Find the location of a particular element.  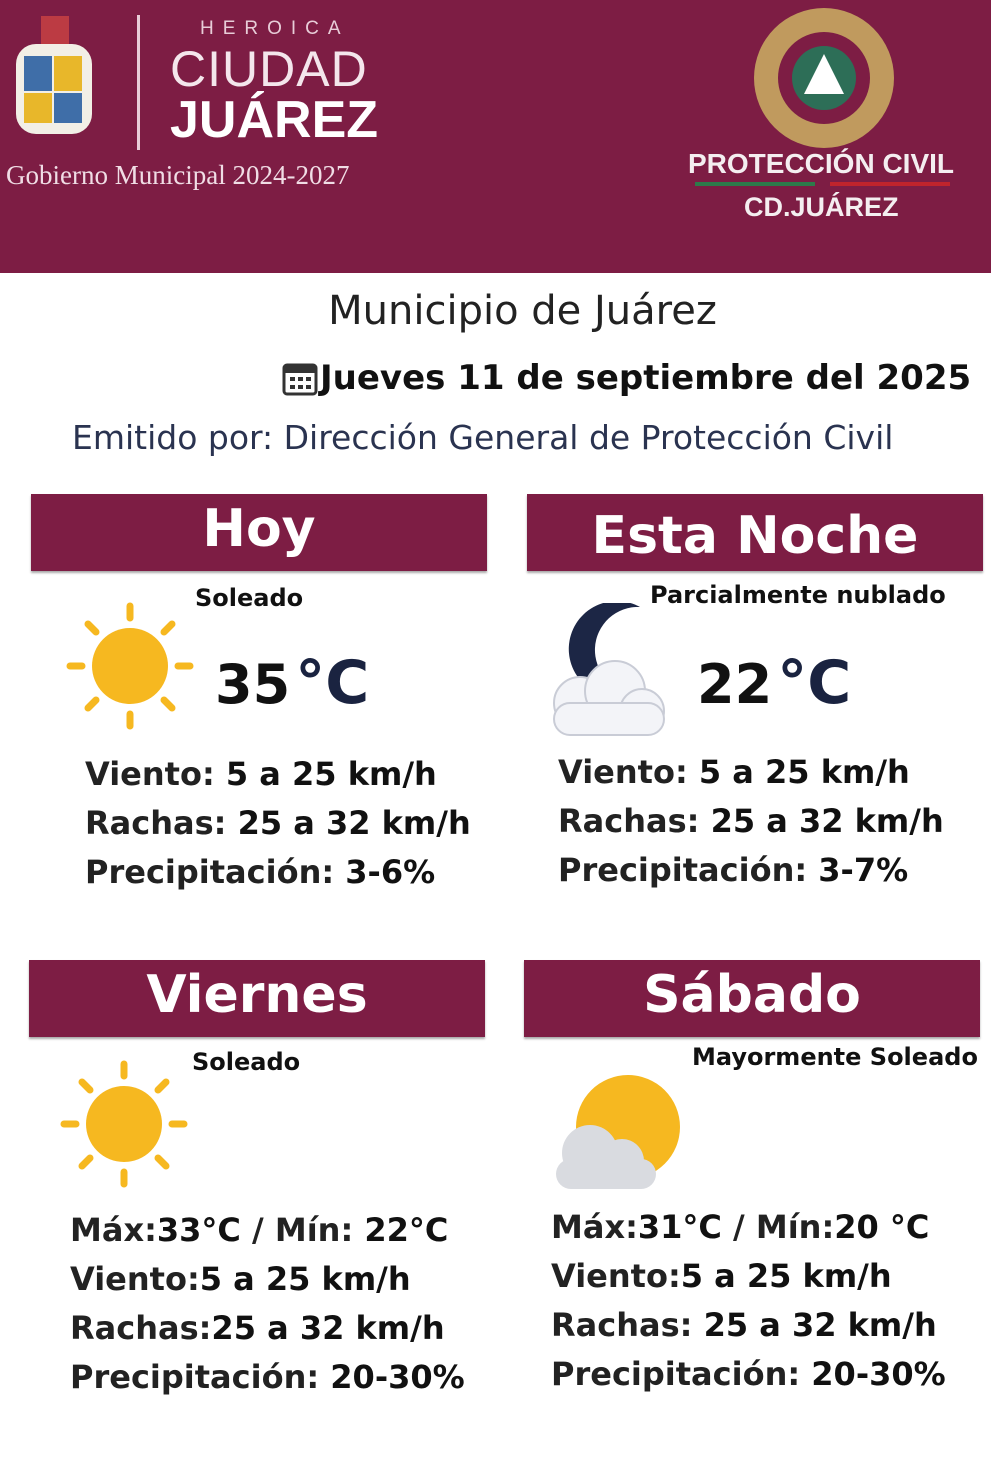

gobierno-text: Gobierno Municipal 2024-2027 is located at coordinates (178, 175).